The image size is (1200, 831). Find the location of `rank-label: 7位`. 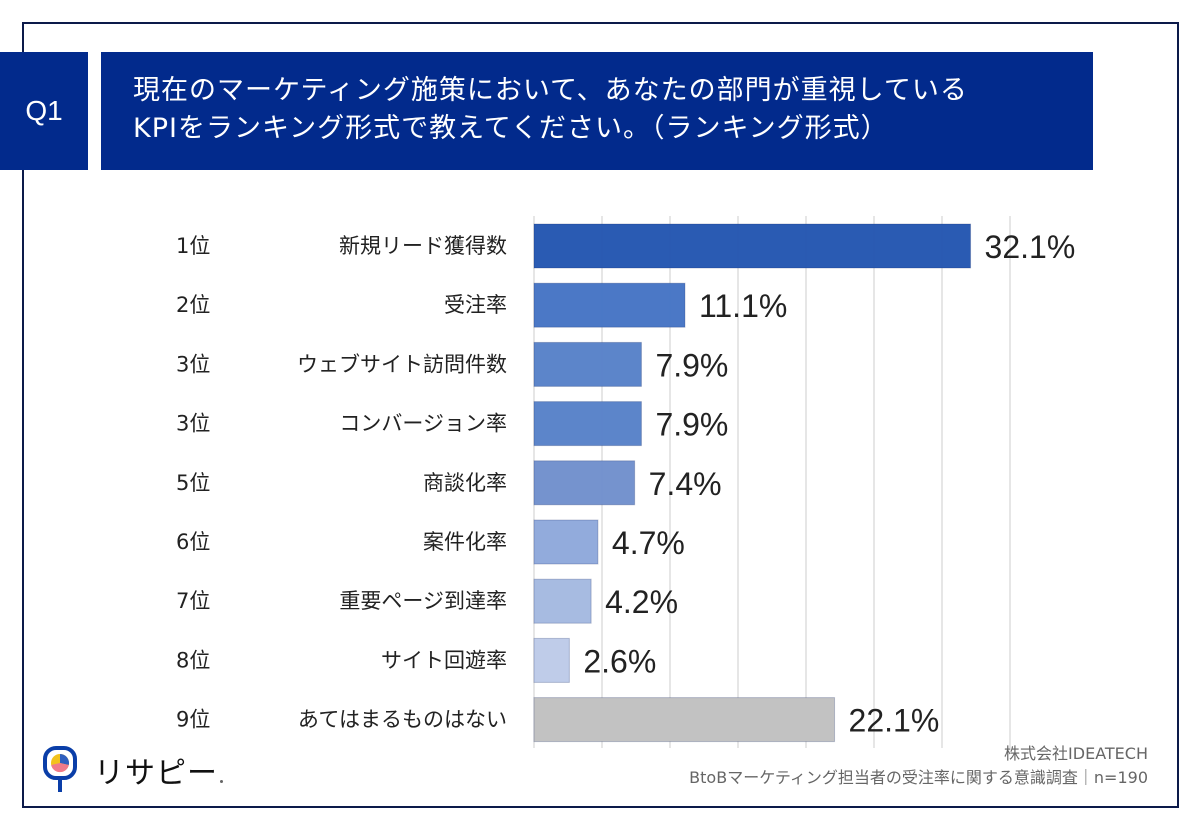

rank-label: 7位 is located at coordinates (193, 601).